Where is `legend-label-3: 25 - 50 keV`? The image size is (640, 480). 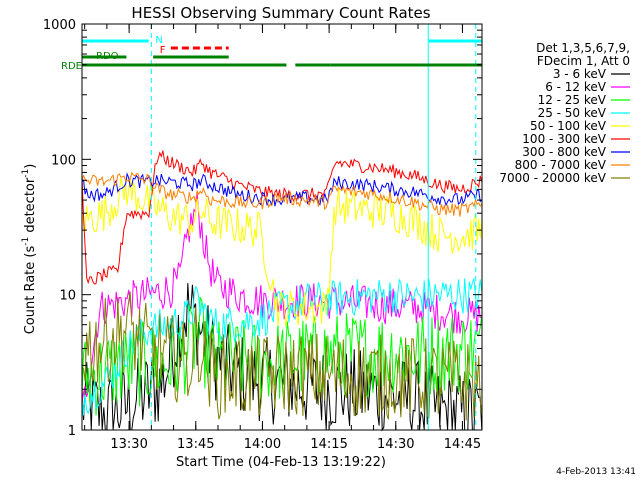 legend-label-3: 25 - 50 keV is located at coordinates (572, 113).